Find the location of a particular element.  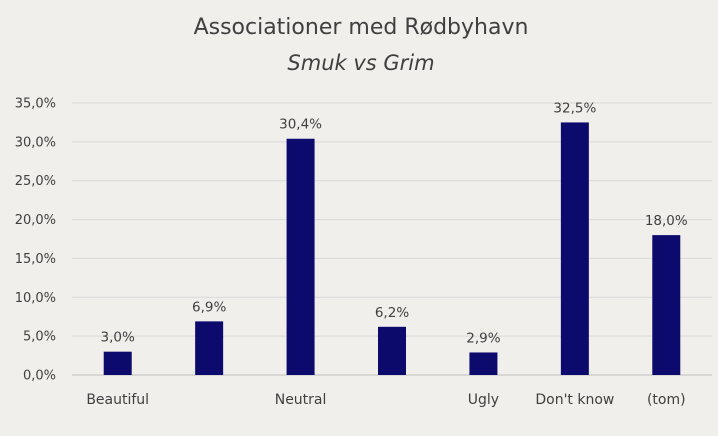

category-label: Beautiful is located at coordinates (117, 400).